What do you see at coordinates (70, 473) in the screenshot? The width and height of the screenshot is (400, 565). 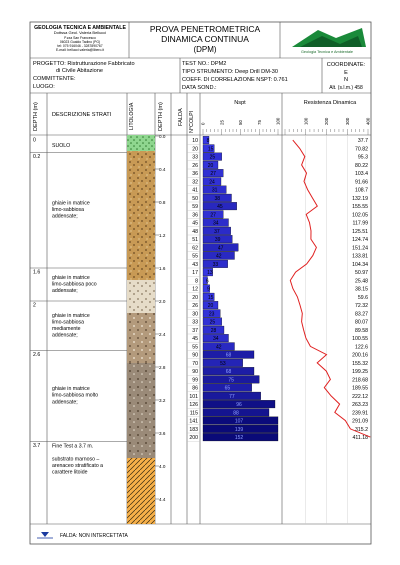 I see `stratum-description: carattere litoide` at bounding box center [70, 473].